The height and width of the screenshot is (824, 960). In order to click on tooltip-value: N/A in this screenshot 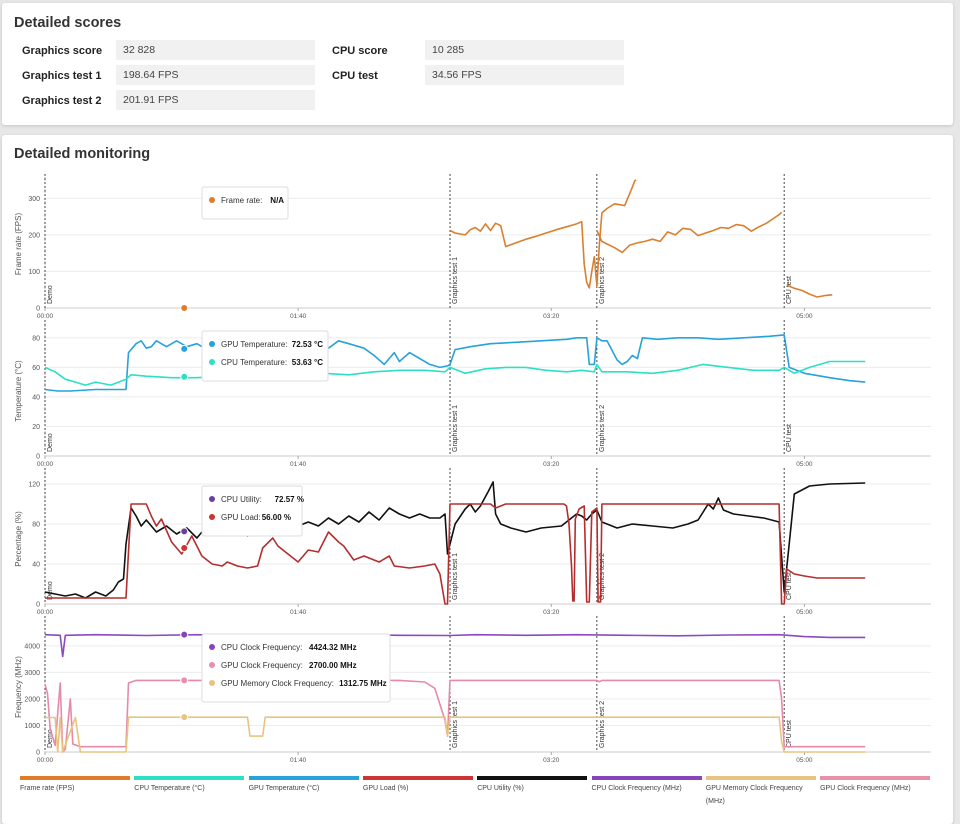, I will do `click(277, 200)`.